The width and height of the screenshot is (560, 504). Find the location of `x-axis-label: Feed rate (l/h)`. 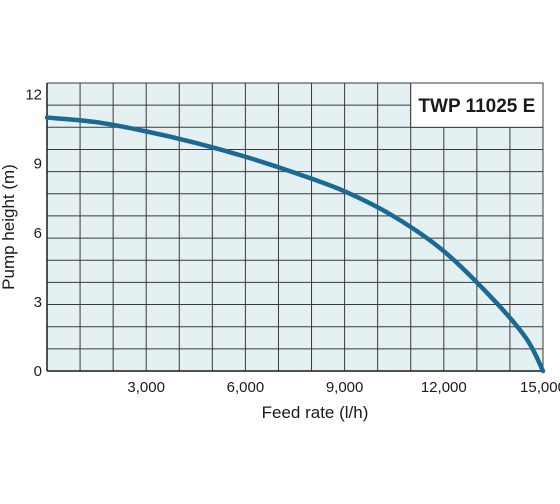

x-axis-label: Feed rate (l/h) is located at coordinates (315, 412).